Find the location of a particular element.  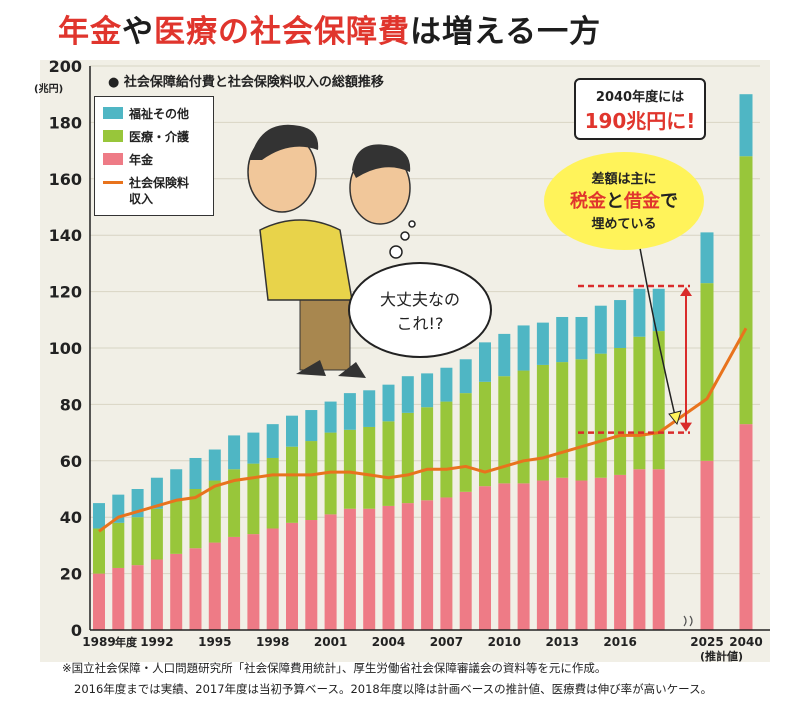

man-hair-left is located at coordinates (284, 142).